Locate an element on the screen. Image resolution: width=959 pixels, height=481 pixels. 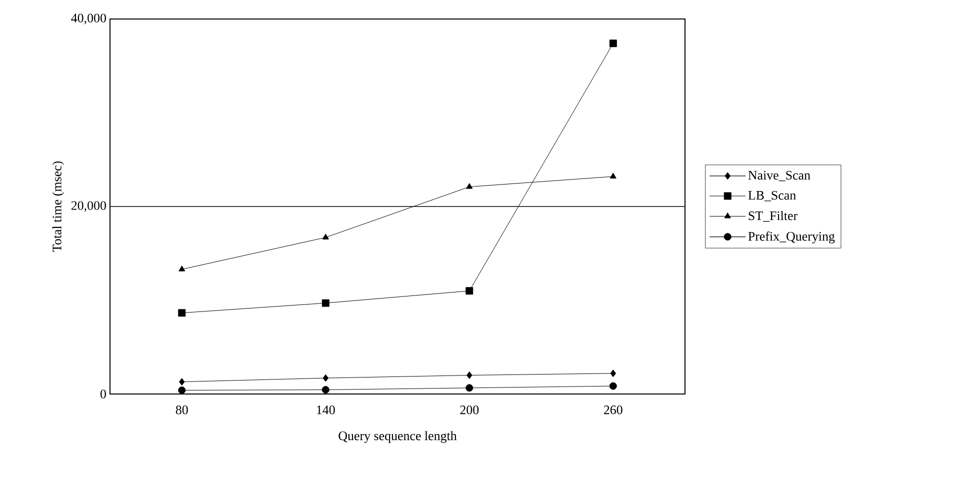
y-axis-title: Total time (msec) is located at coordinates (58, 206).